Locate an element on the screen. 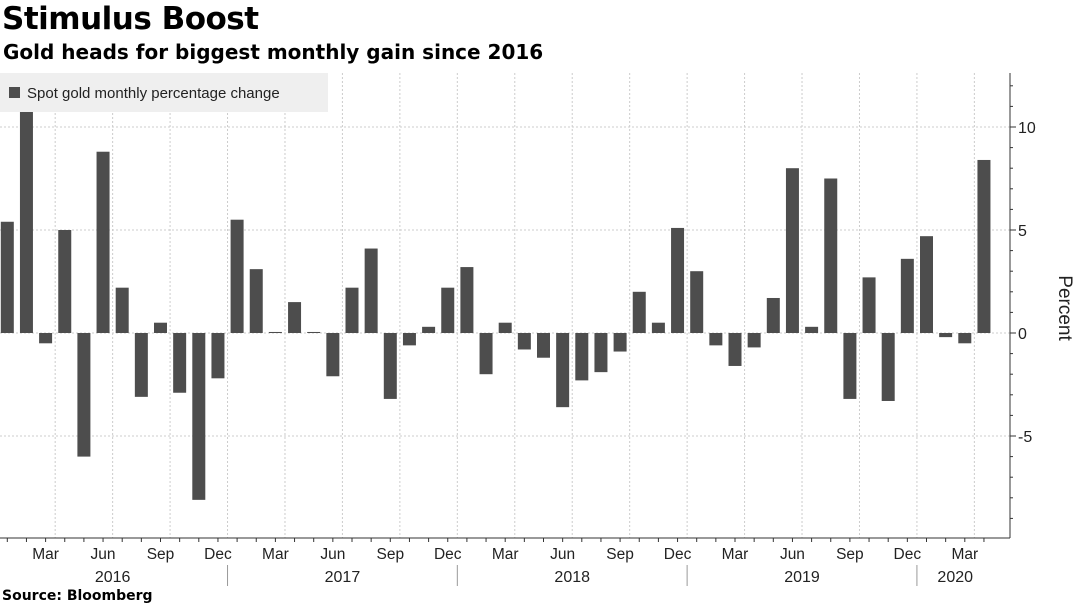  y-axis-title: Percent is located at coordinates (1064, 308).